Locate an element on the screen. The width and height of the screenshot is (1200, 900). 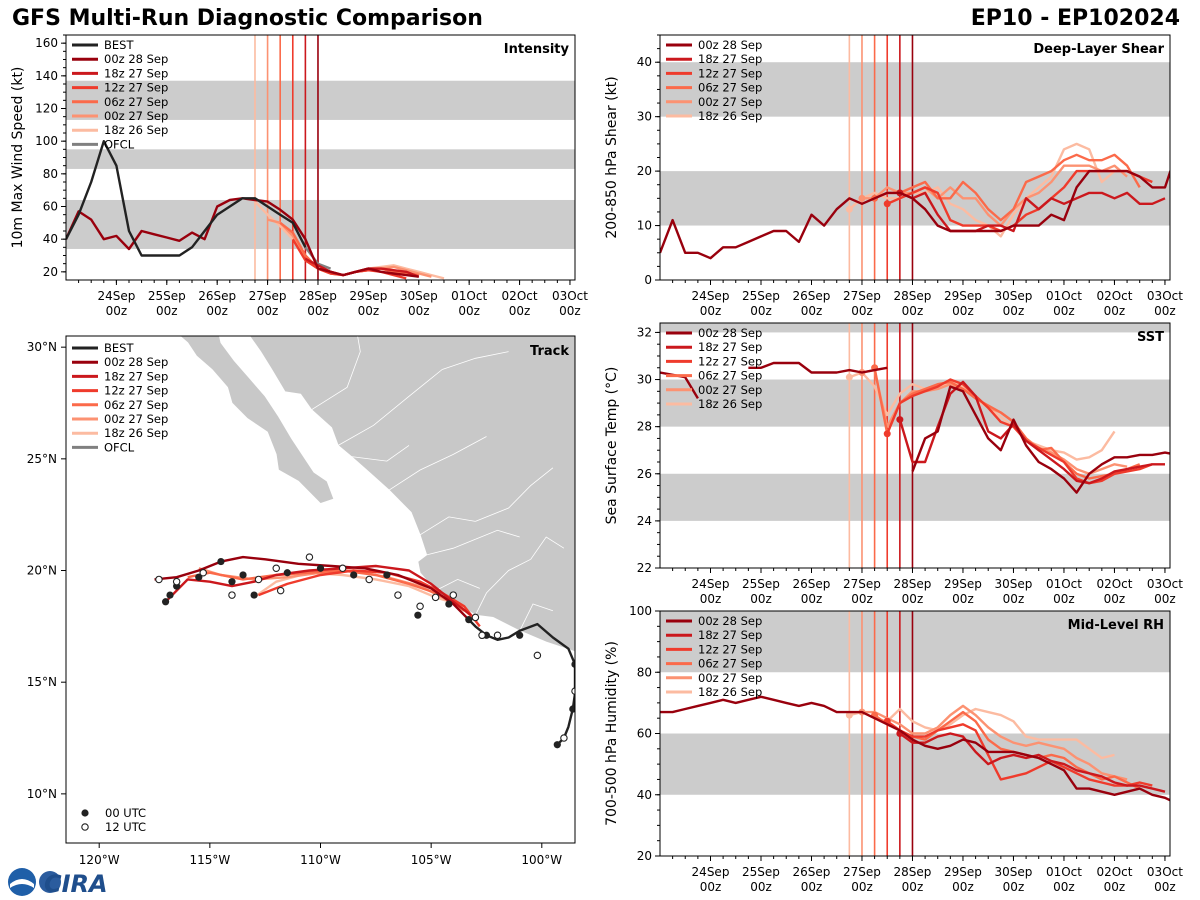
track-legend-label: 18z 26 Sep is located at coordinates (136, 433).